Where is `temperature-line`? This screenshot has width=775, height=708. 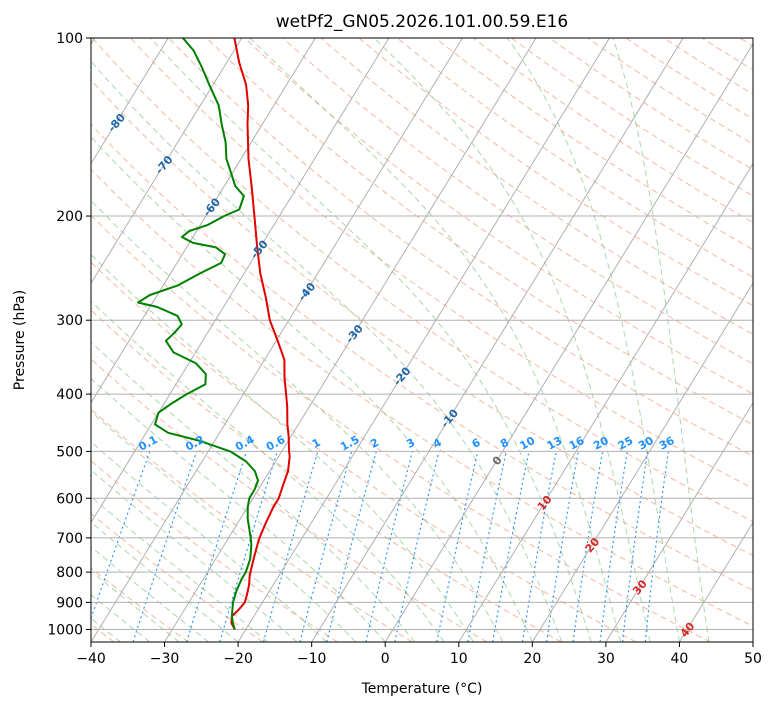
temperature-line is located at coordinates (260, 334).